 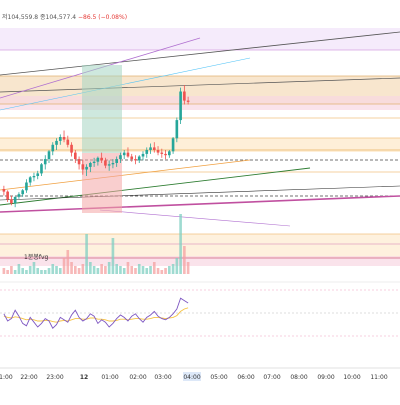 What do you see at coordinates (351, 377) in the screenshot?
I see `x-tick-label-13: 10:00` at bounding box center [351, 377].